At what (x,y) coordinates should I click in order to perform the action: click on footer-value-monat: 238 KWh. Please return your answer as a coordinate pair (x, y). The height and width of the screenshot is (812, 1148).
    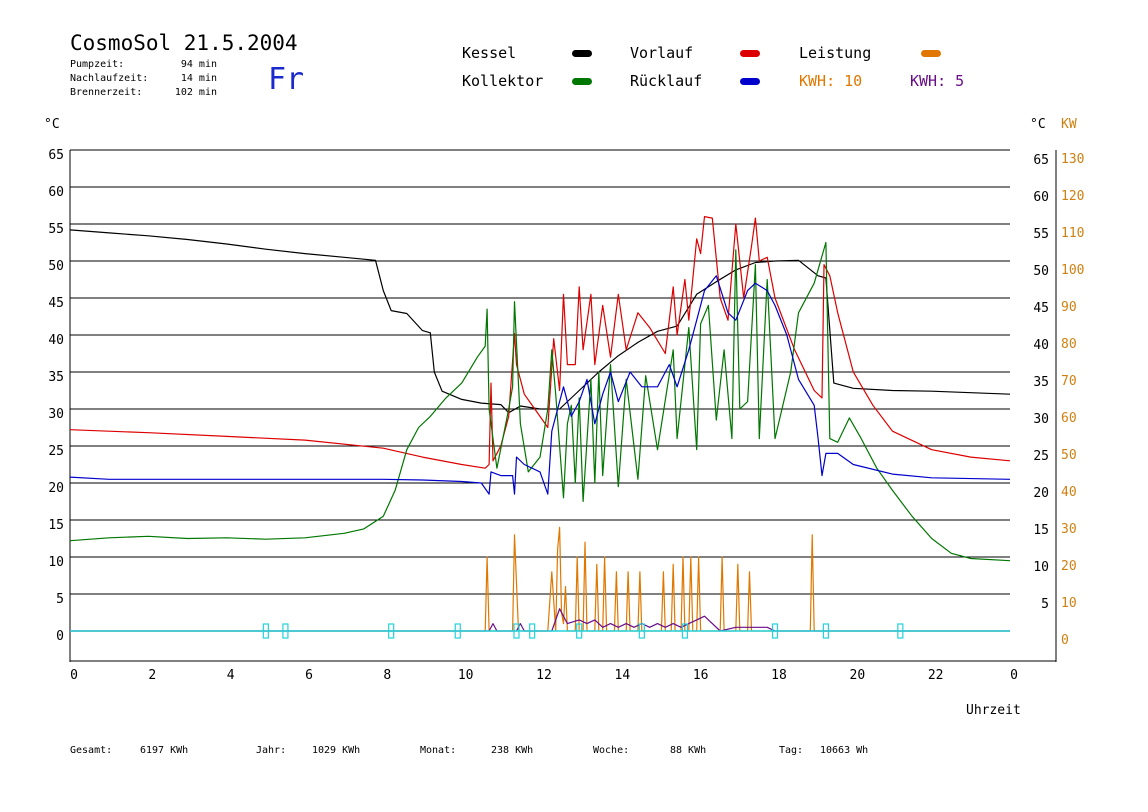
    Looking at the image, I should click on (512, 750).